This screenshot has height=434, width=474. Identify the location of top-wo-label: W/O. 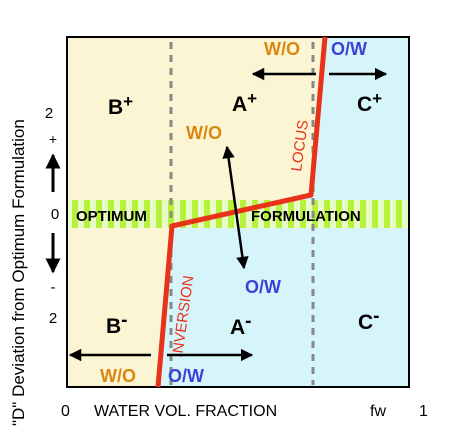
(282, 49).